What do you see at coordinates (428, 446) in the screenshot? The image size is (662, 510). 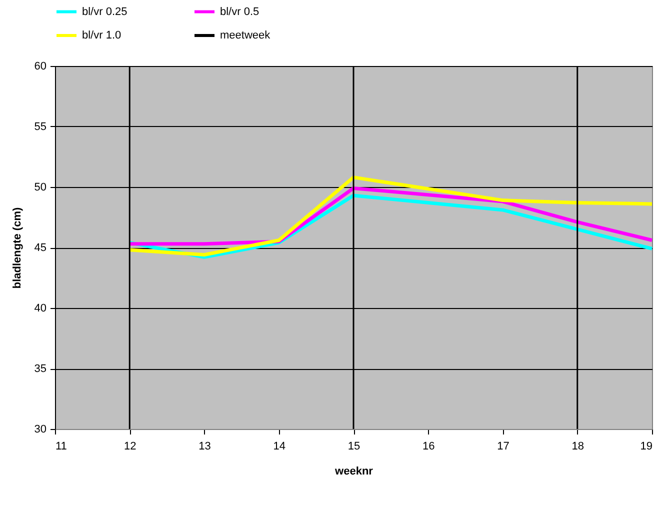 I see `x-tick-label: 16` at bounding box center [428, 446].